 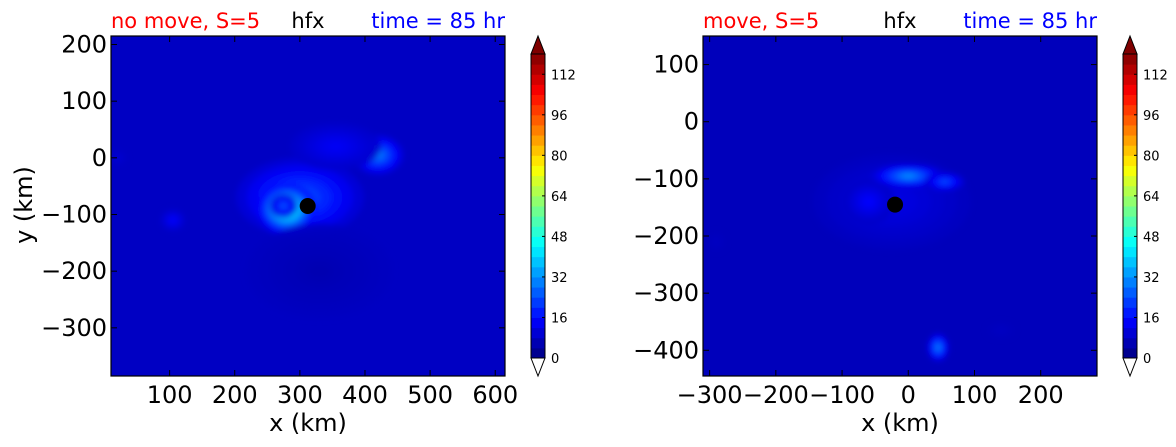 I want to click on x-axis-label: x (km), so click(x=900, y=423).